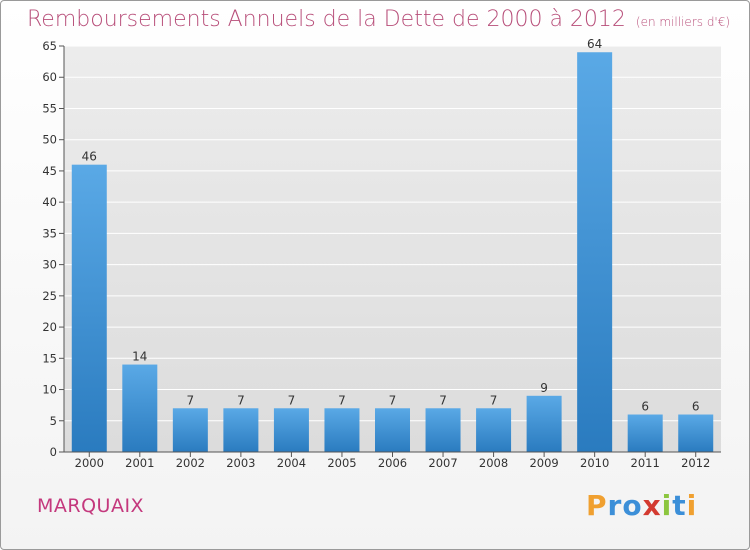 The image size is (750, 550). I want to click on bar-value-label: 46, so click(89, 157).